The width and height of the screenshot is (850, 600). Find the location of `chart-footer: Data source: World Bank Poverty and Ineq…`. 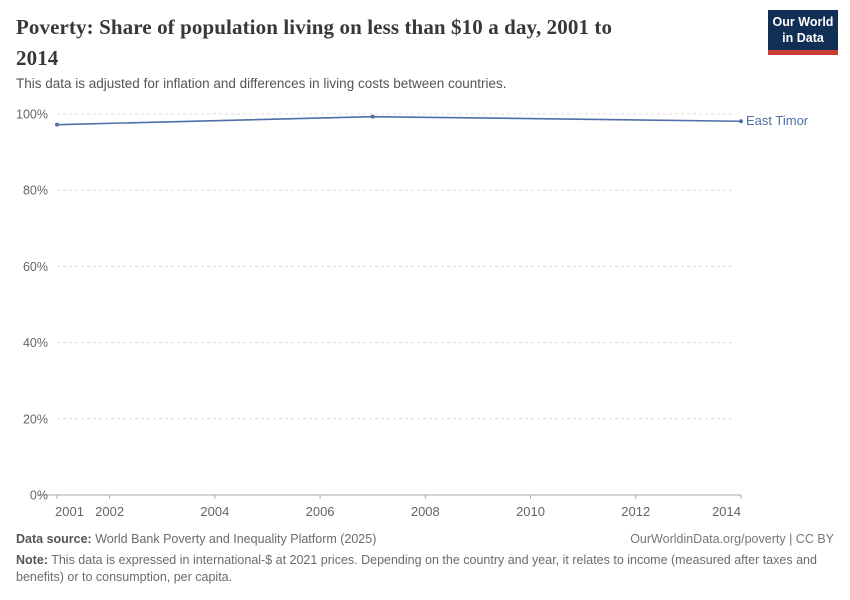

chart-footer: Data source: World Bank Poverty and Ineq… is located at coordinates (425, 558).